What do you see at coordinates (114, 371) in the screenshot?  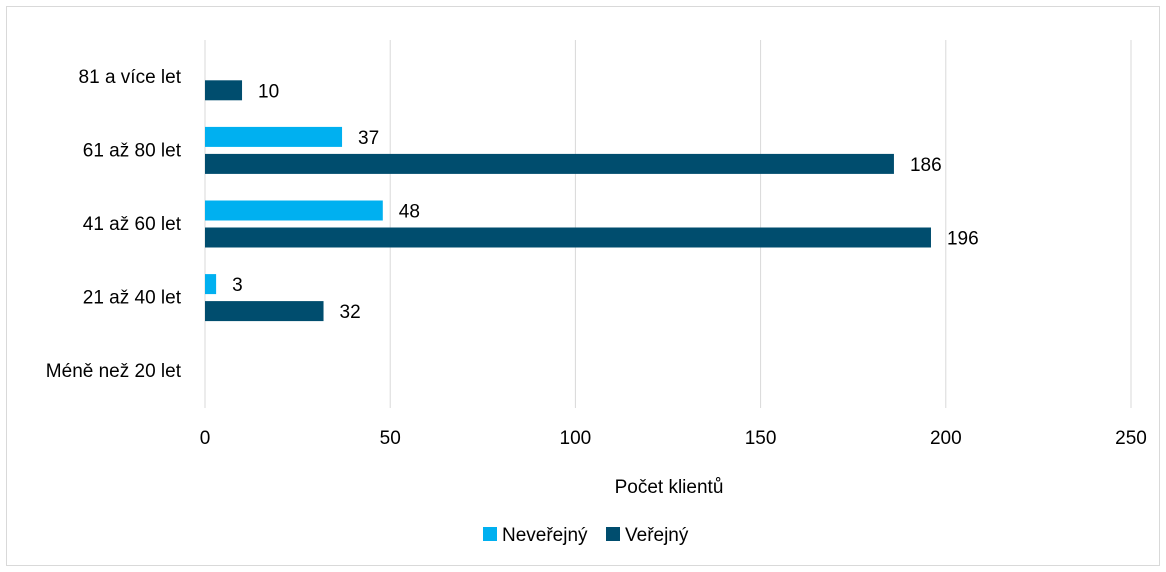 I see `category-label: Méně než 20 let` at bounding box center [114, 371].